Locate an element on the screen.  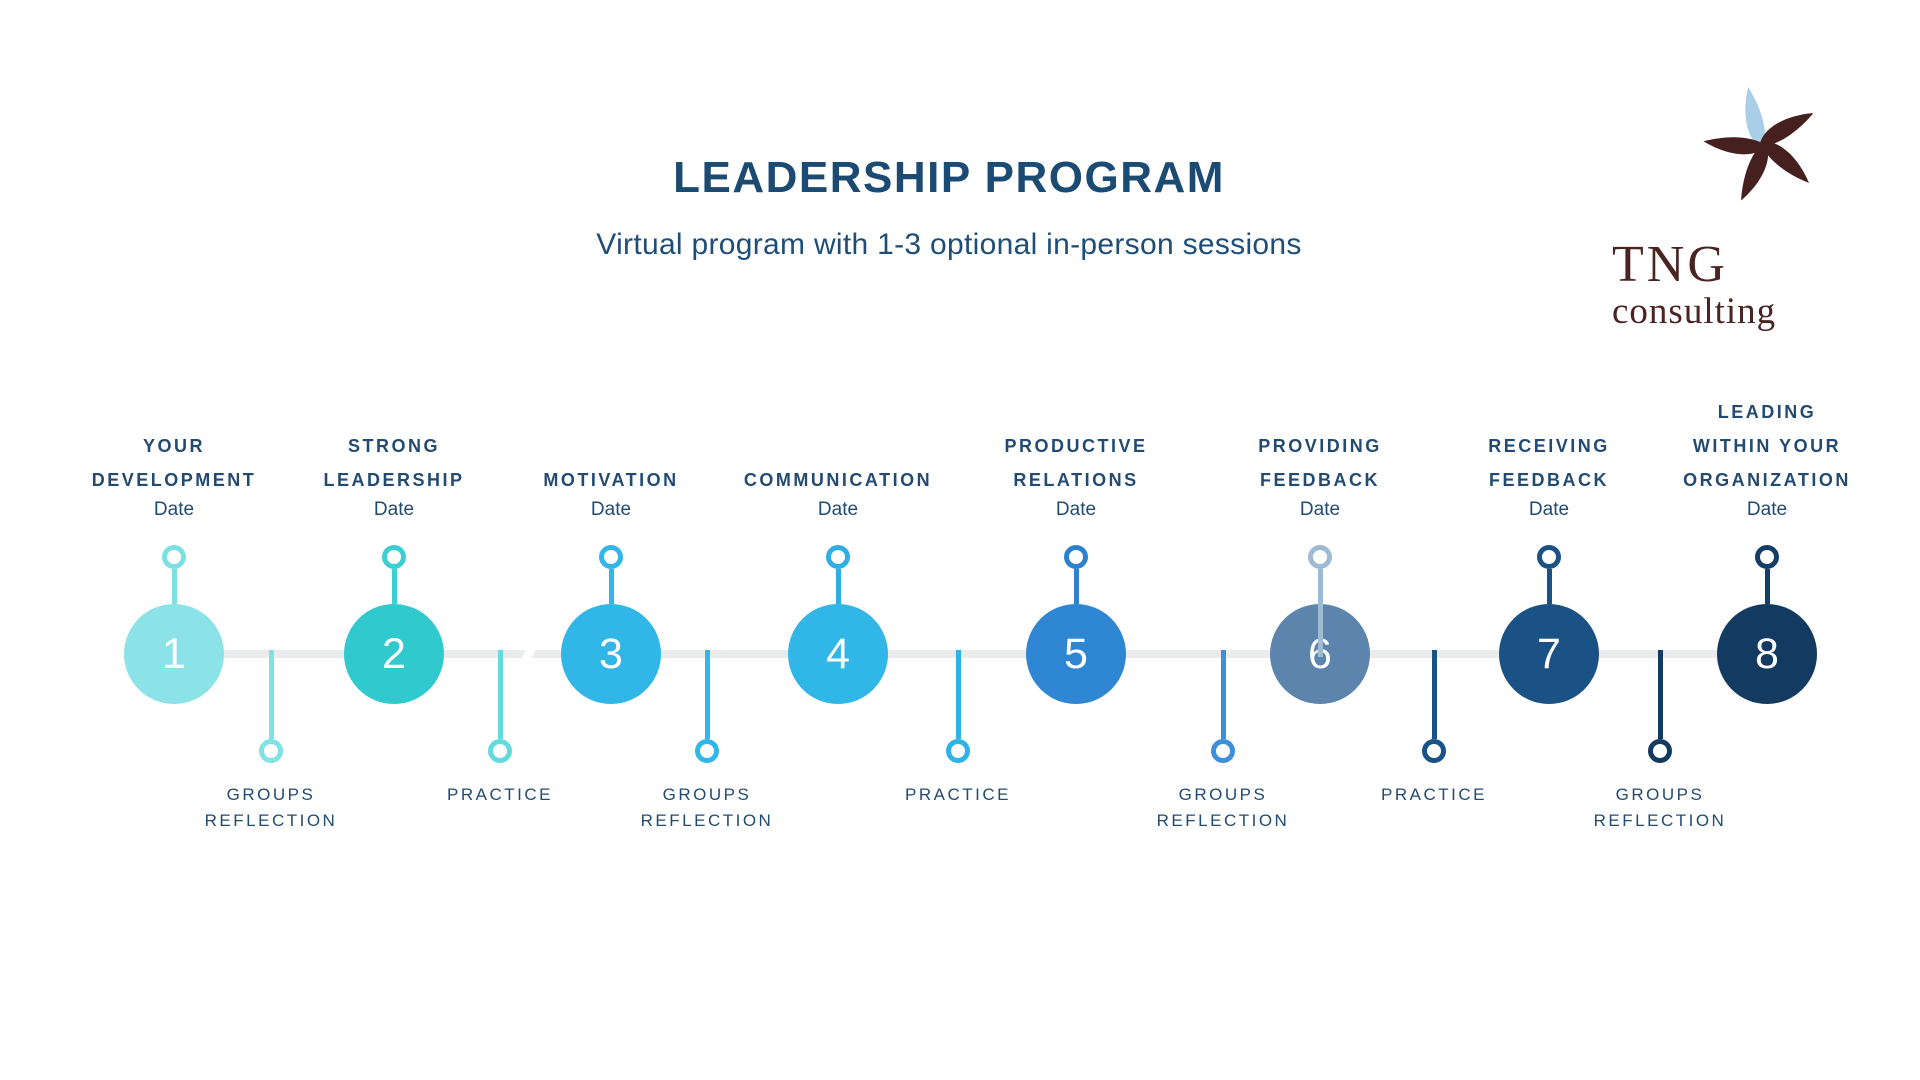
pinwheel-icon is located at coordinates (1758, 144).